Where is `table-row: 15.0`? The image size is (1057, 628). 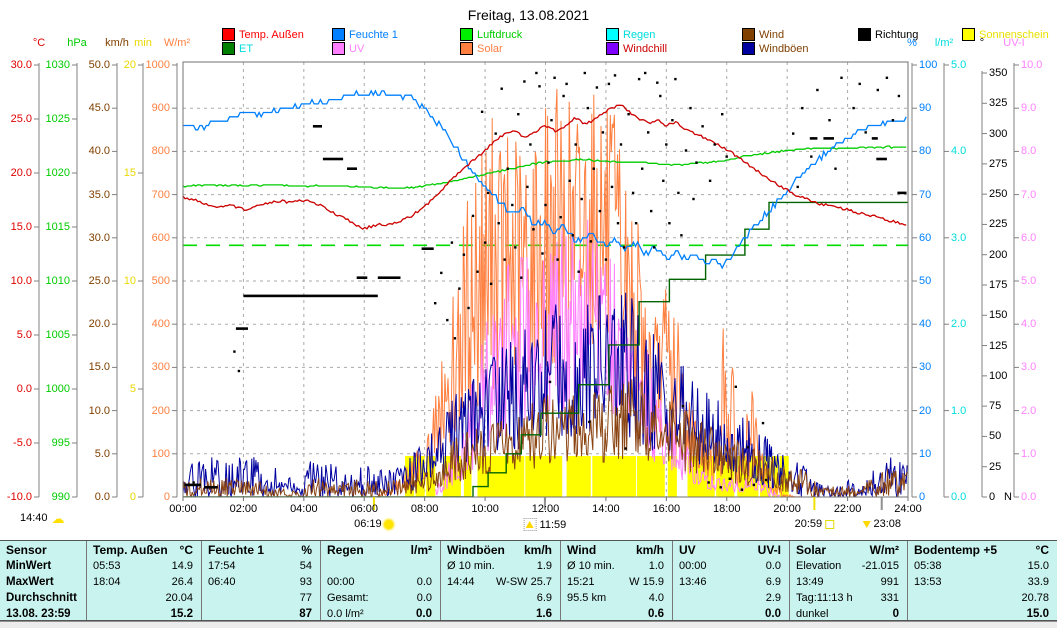 table-row: 15.0 is located at coordinates (981, 614).